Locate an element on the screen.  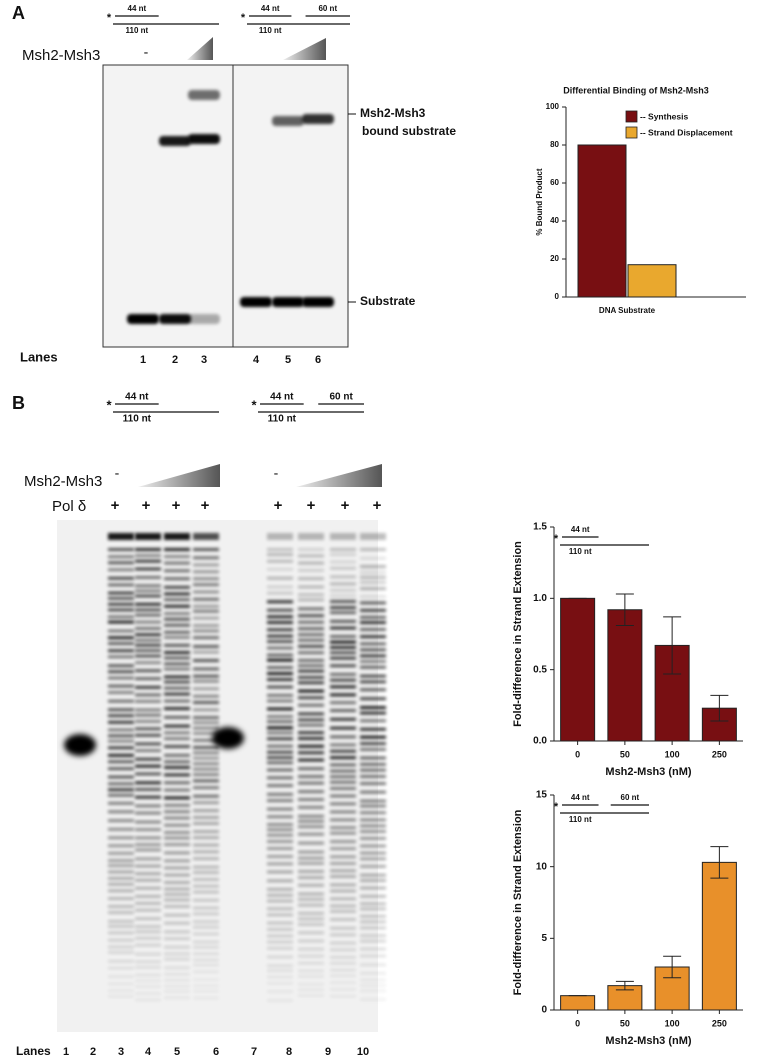
legend-swatch is located at coordinates (631, 116).